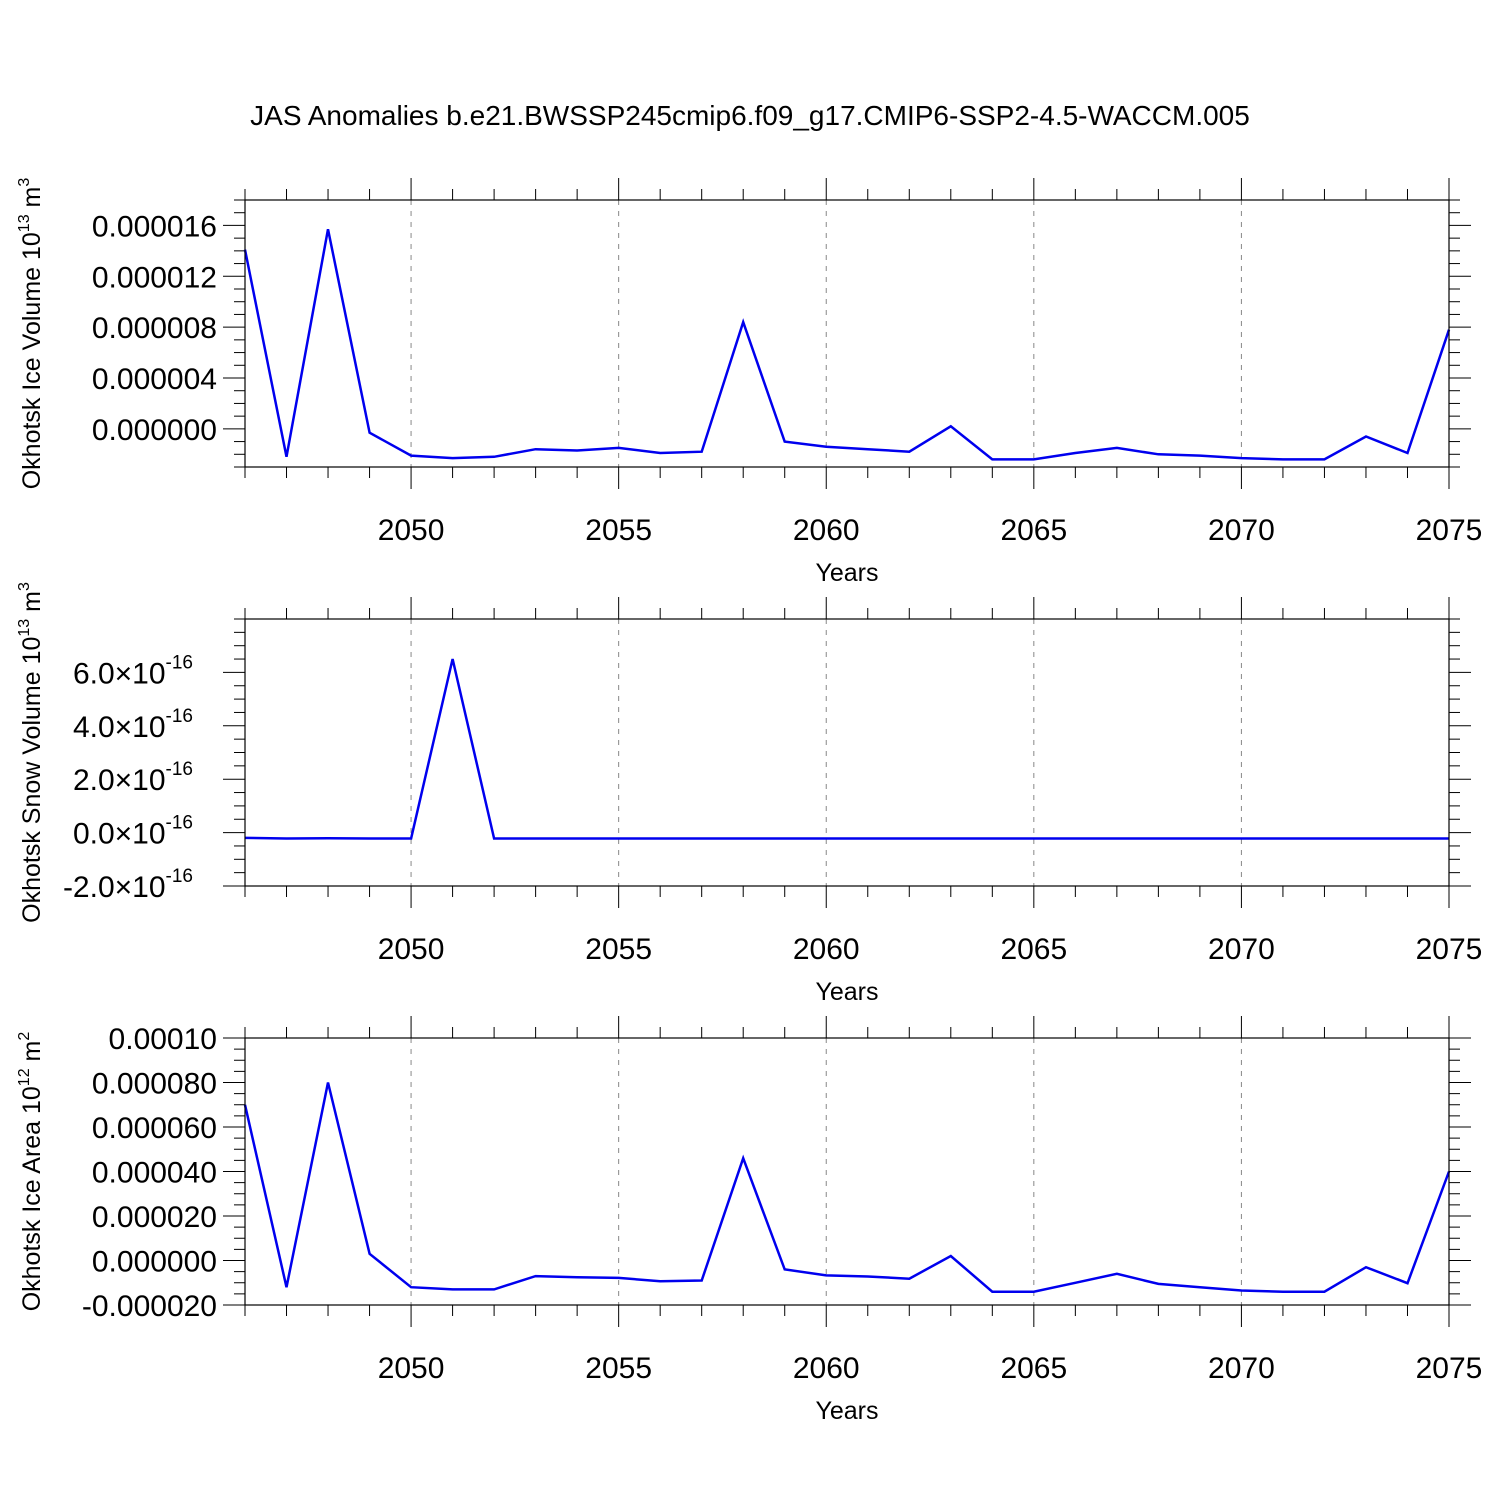 This screenshot has height=1500, width=1500. What do you see at coordinates (154, 379) in the screenshot?
I see `y-tick-label: 0.000004` at bounding box center [154, 379].